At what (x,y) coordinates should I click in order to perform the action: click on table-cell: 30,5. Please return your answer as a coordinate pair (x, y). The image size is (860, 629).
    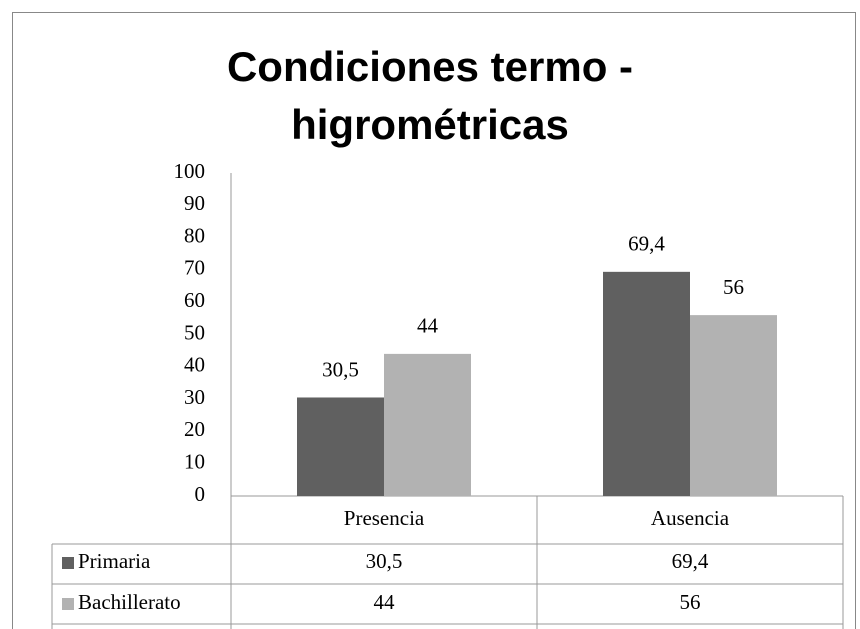
    Looking at the image, I should click on (384, 561).